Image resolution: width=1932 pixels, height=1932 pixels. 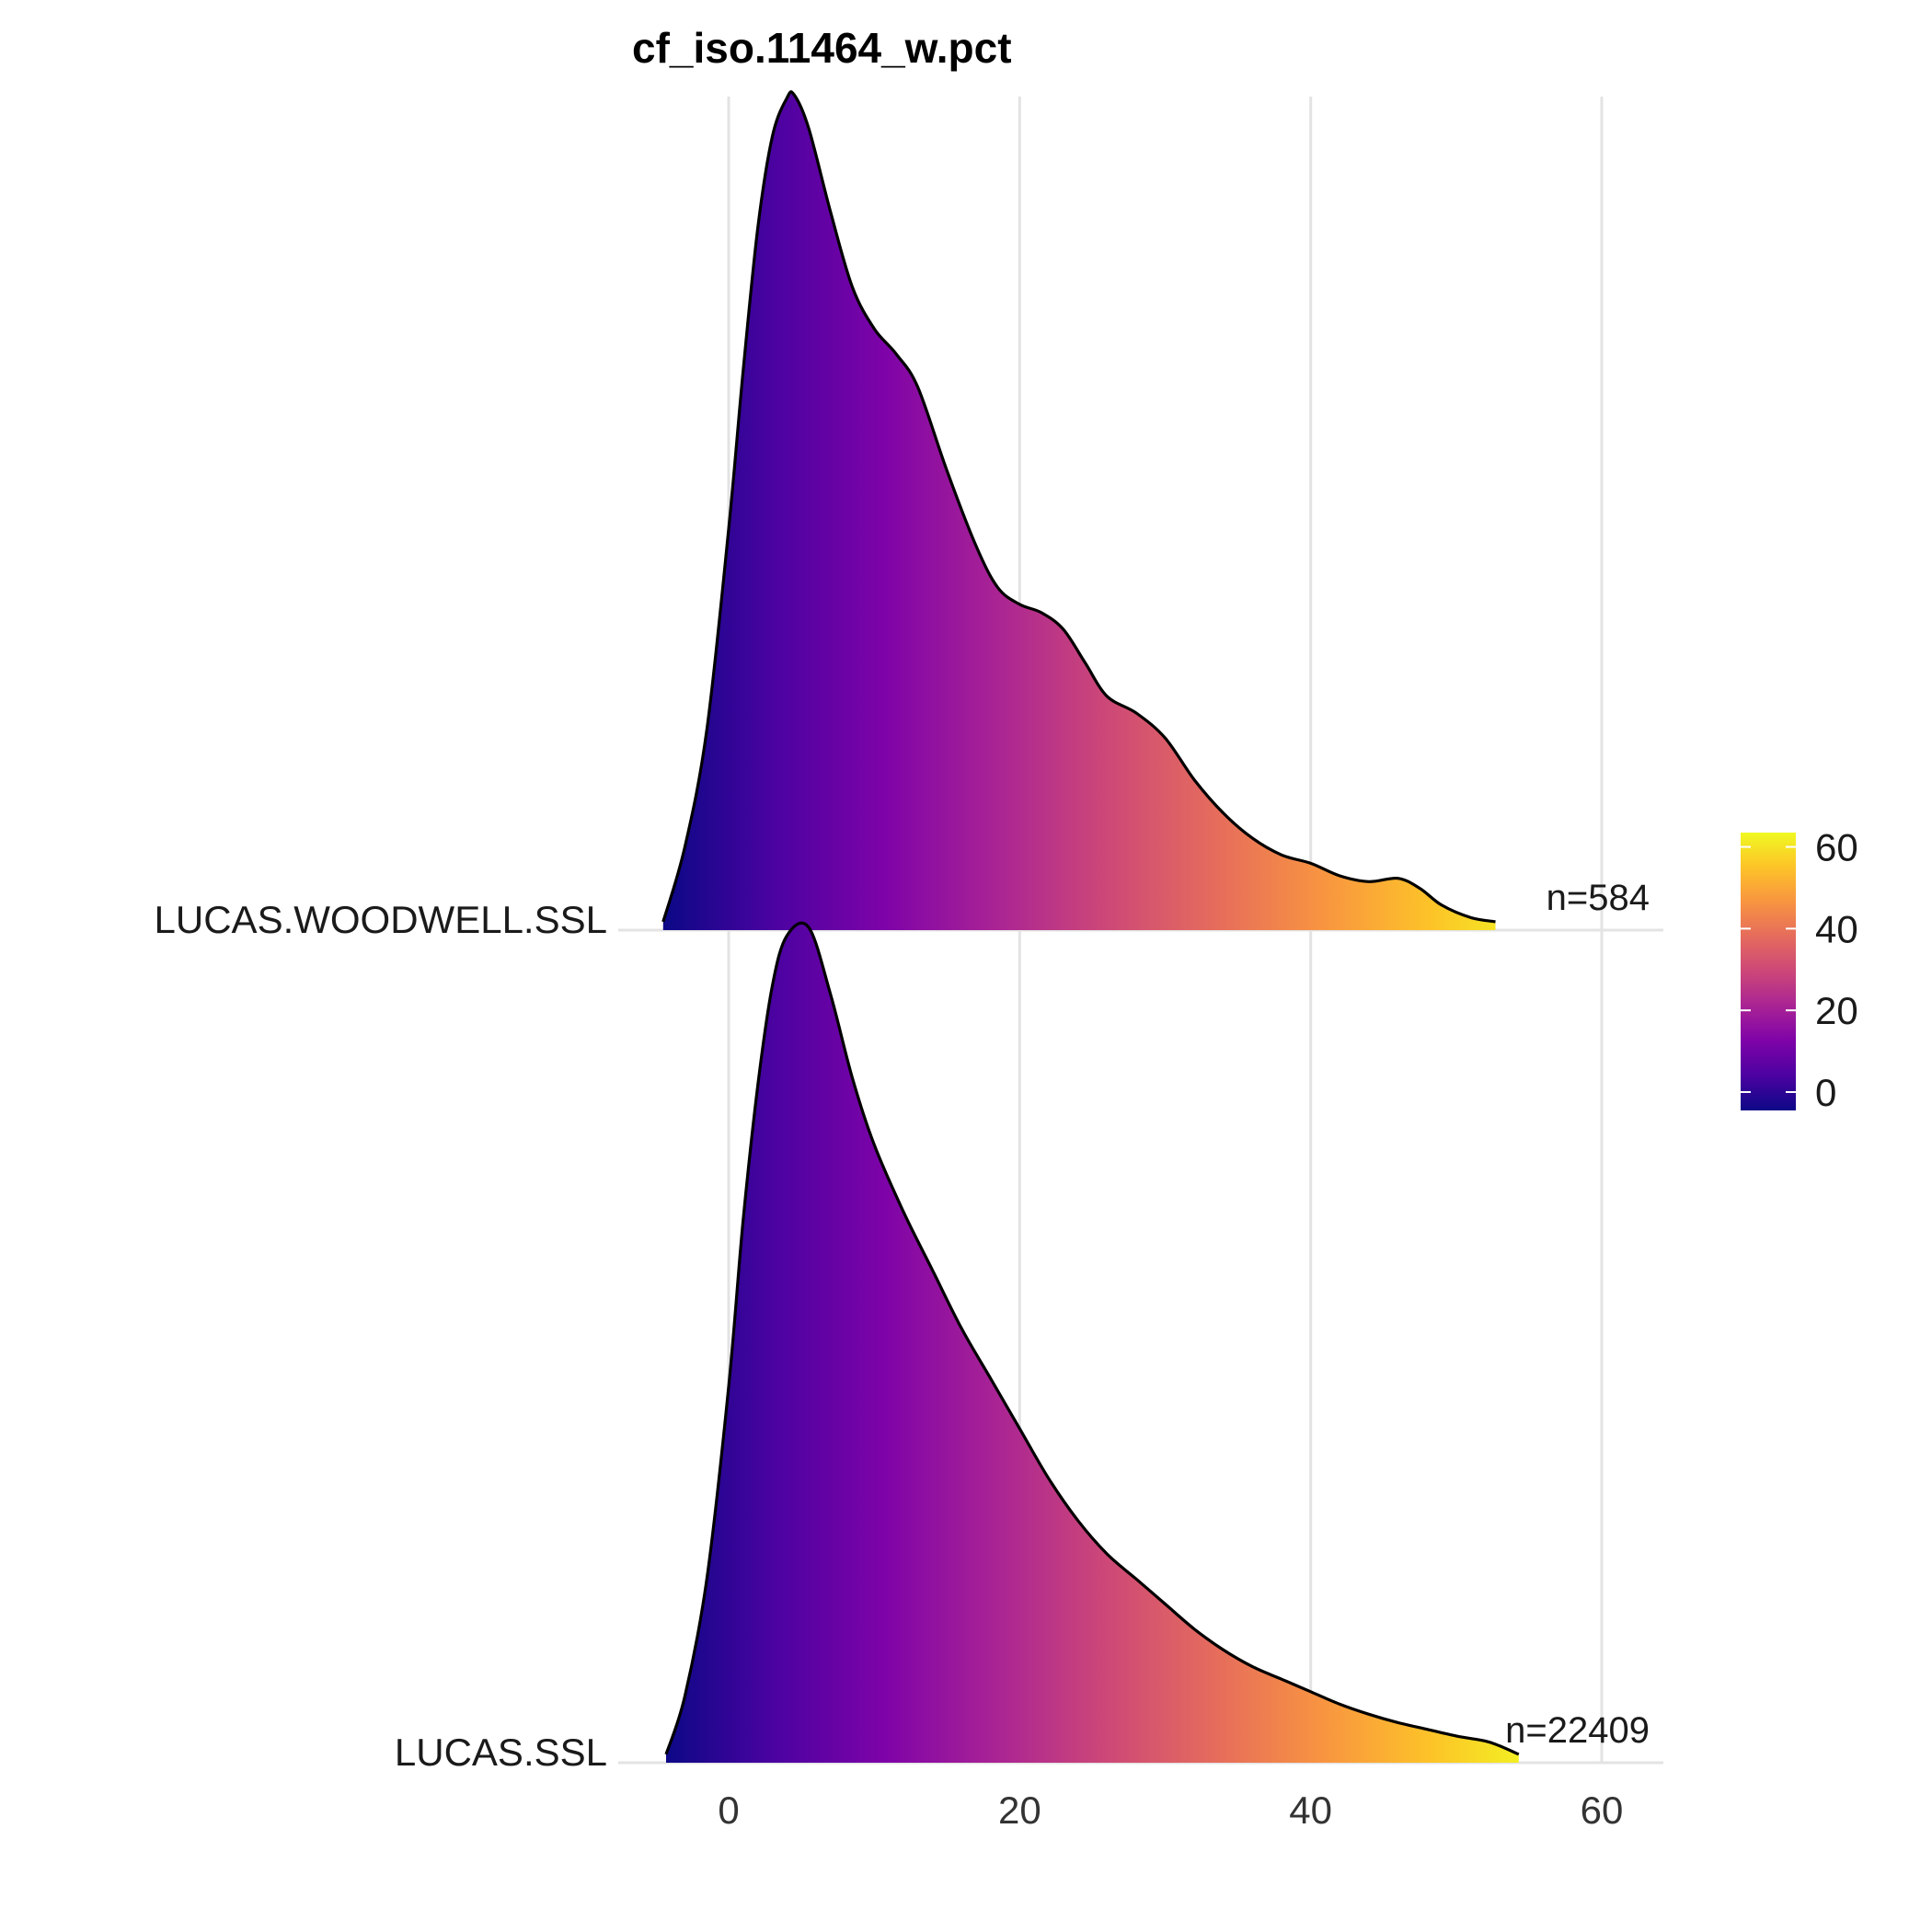 I want to click on category-label-lucas-ssl: LUCAS.SSL, so click(x=501, y=1752).